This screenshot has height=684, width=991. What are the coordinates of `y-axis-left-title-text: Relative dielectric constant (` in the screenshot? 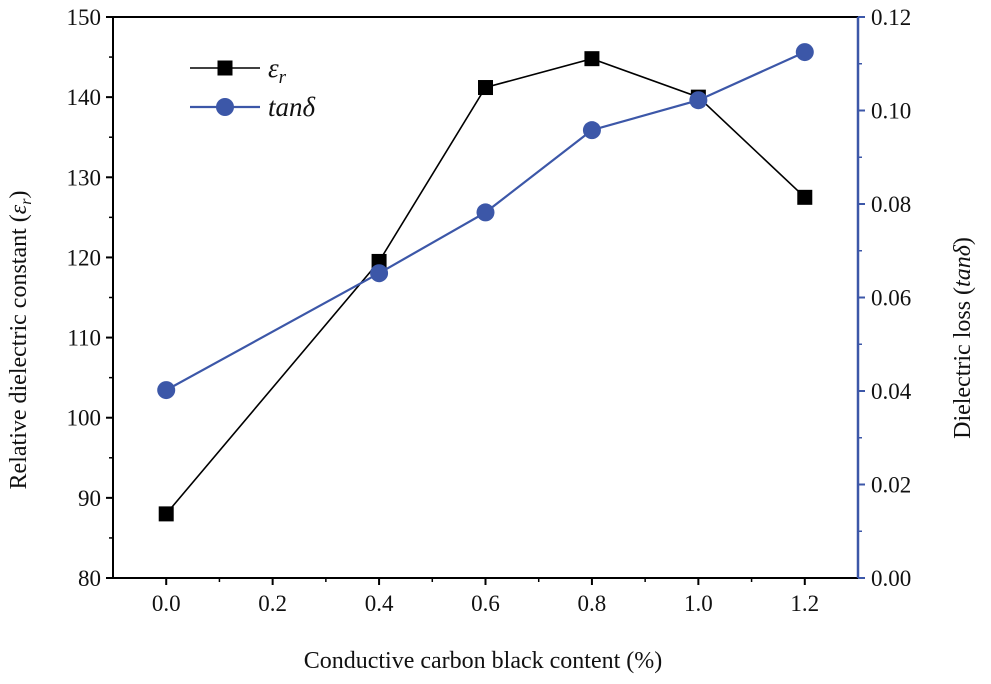 It's located at (19, 351).